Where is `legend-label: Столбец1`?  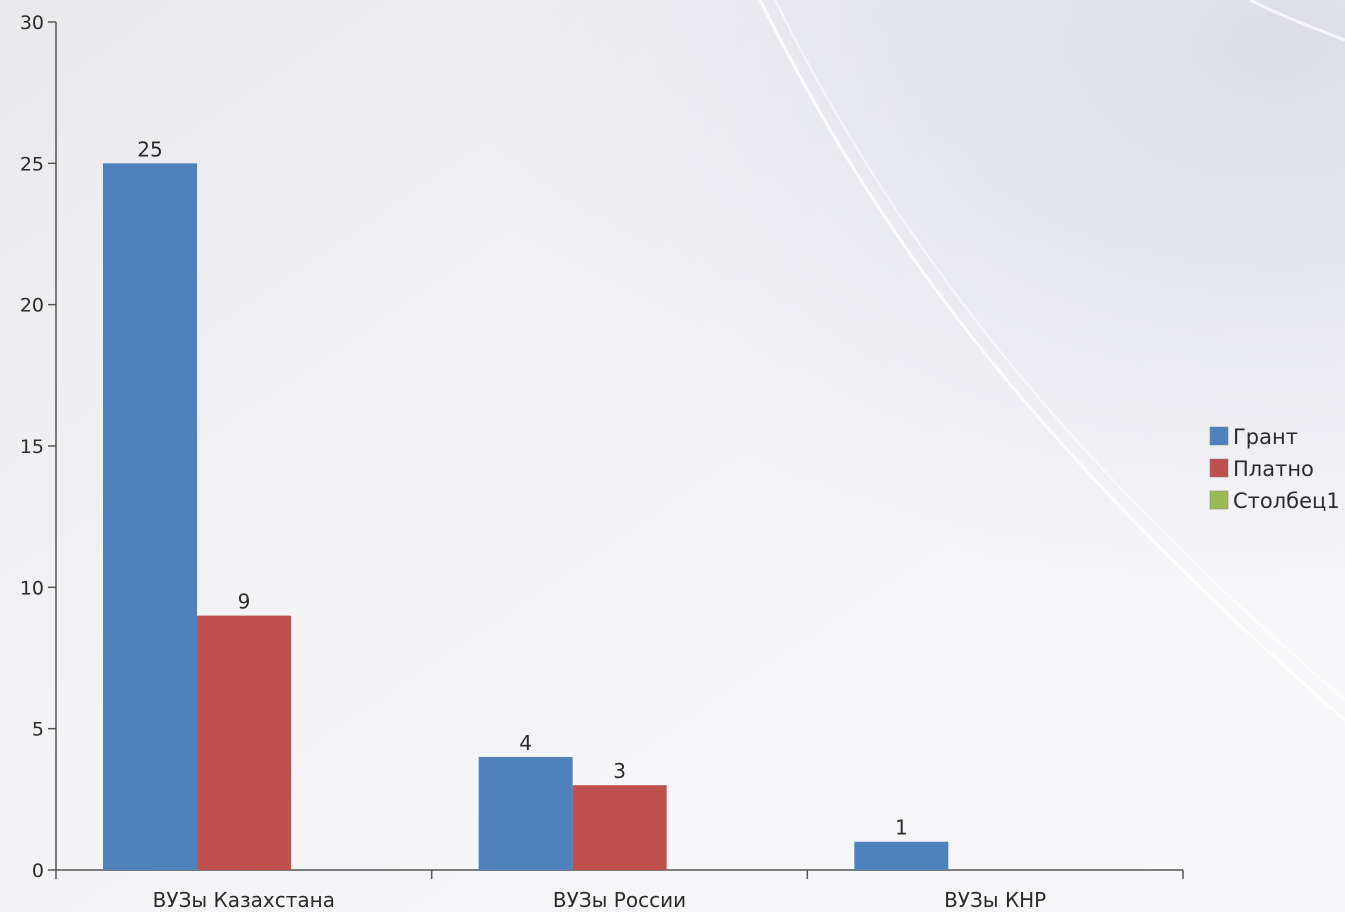 legend-label: Столбец1 is located at coordinates (1286, 501).